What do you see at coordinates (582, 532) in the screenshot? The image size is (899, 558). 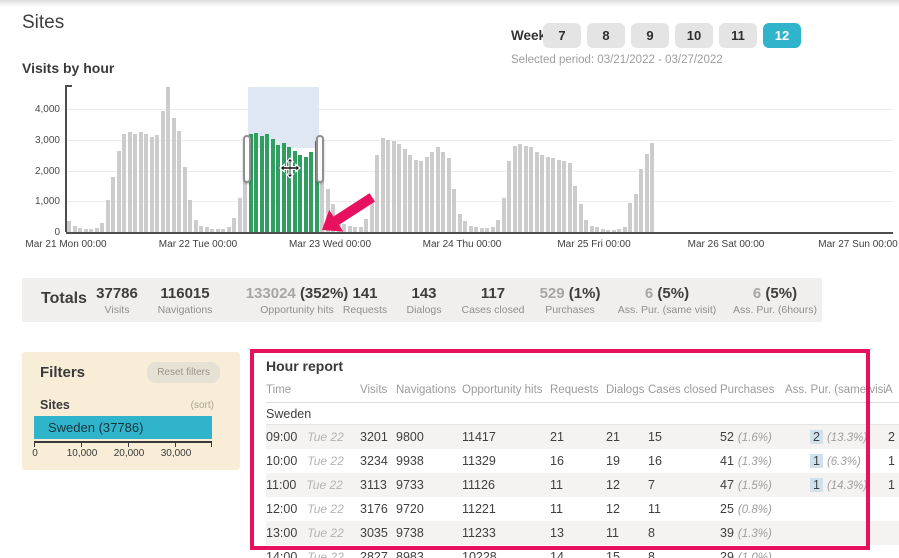 I see `table-row: 13:00 Tue 22 3035 9738 11233 13 11 8 39 (1.3%)` at bounding box center [582, 532].